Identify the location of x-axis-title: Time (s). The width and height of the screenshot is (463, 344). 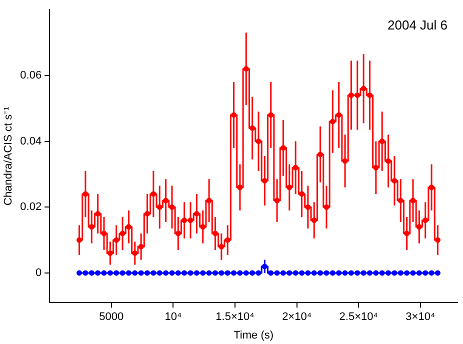
(254, 335).